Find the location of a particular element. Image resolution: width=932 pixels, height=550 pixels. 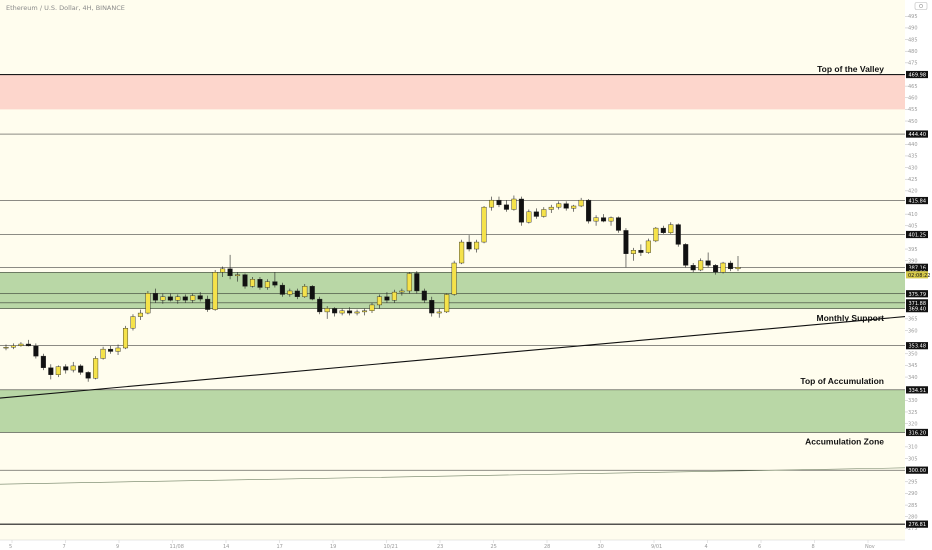

price-tag-label: 469.98 is located at coordinates (918, 76).